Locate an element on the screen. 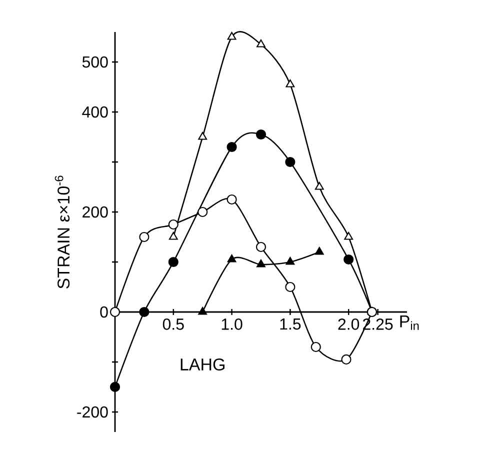 The image size is (483, 456). y-tick-label: 400 is located at coordinates (95, 112).